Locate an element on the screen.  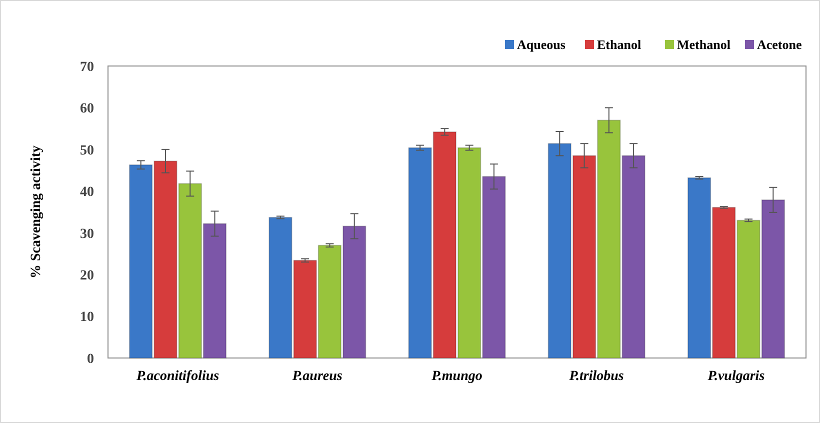
y-tick-label: 0 is located at coordinates (90, 359).